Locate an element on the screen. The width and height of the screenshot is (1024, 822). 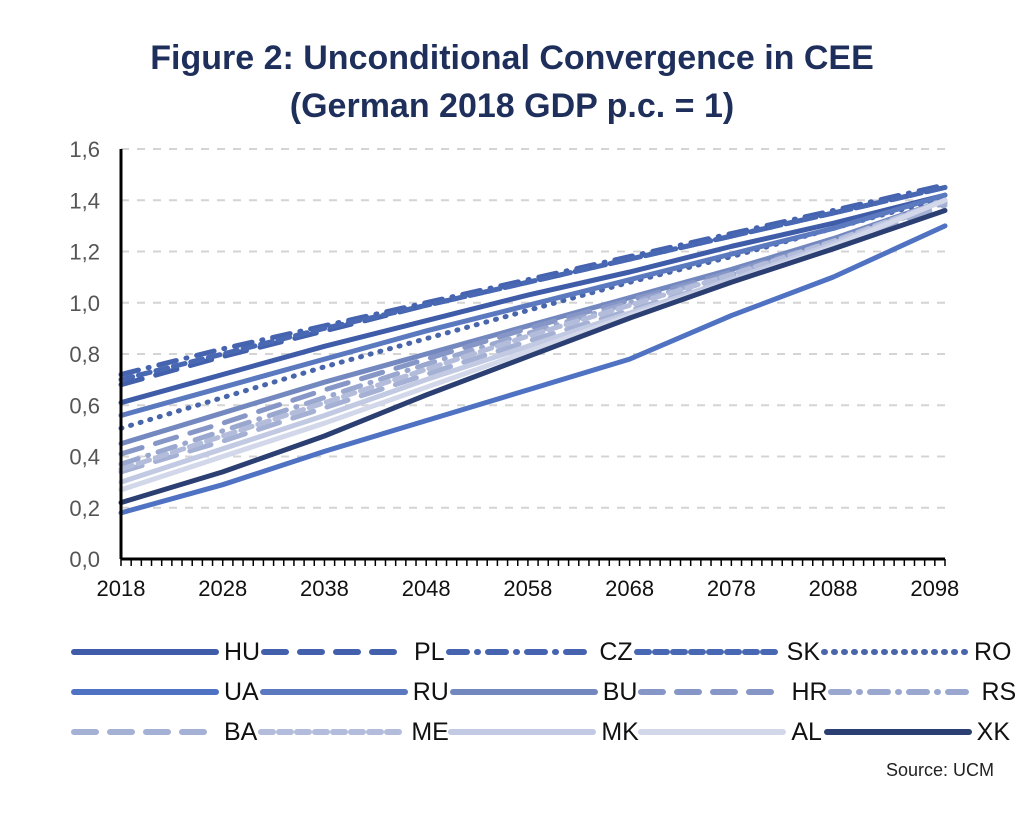
y-tick-label: 1,6 is located at coordinates (84, 149).